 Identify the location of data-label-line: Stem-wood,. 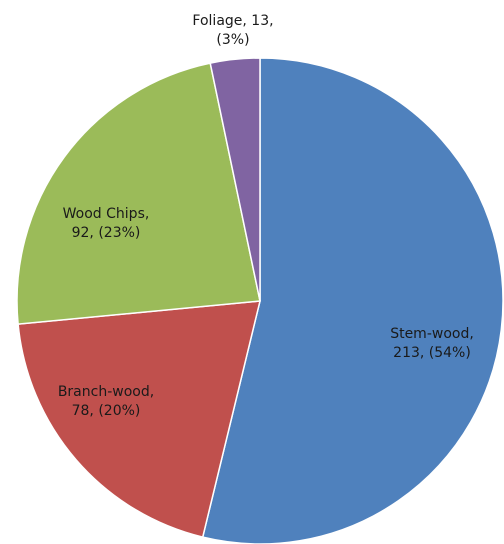
(432, 334).